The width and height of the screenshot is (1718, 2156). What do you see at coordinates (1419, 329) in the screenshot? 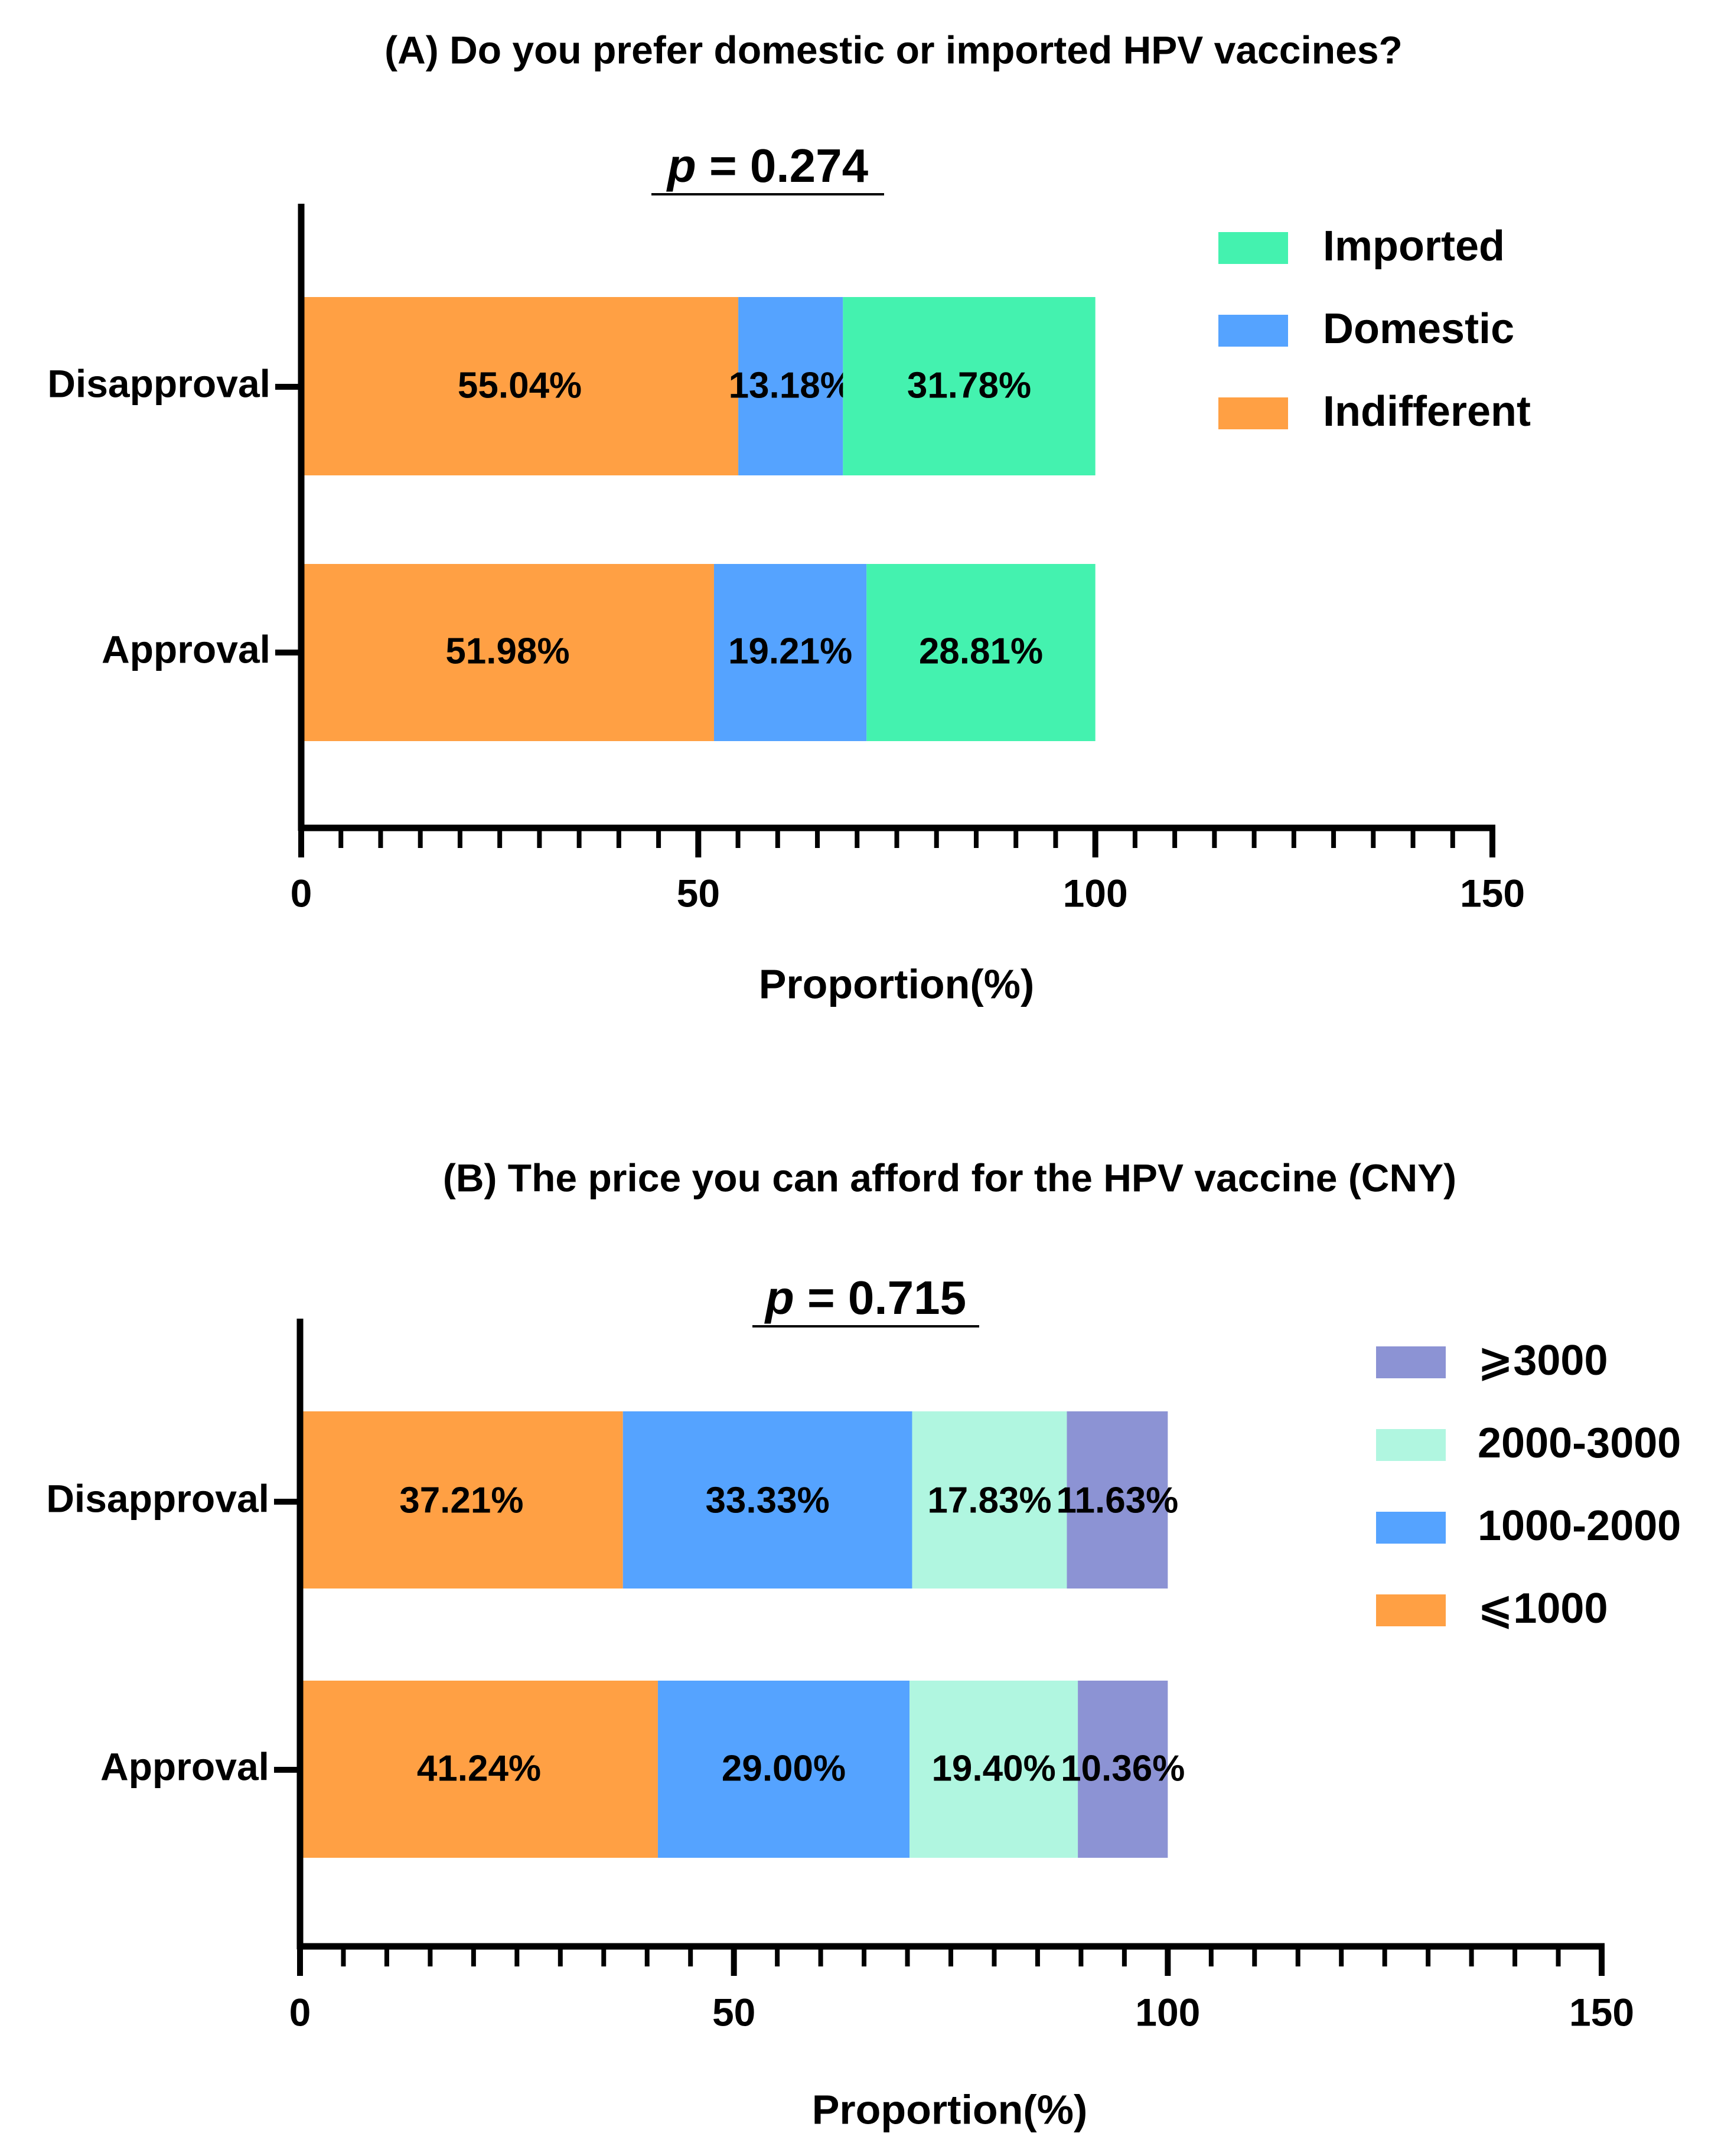
I see `chart-a-legend-label-domestic: Domestic` at bounding box center [1419, 329].